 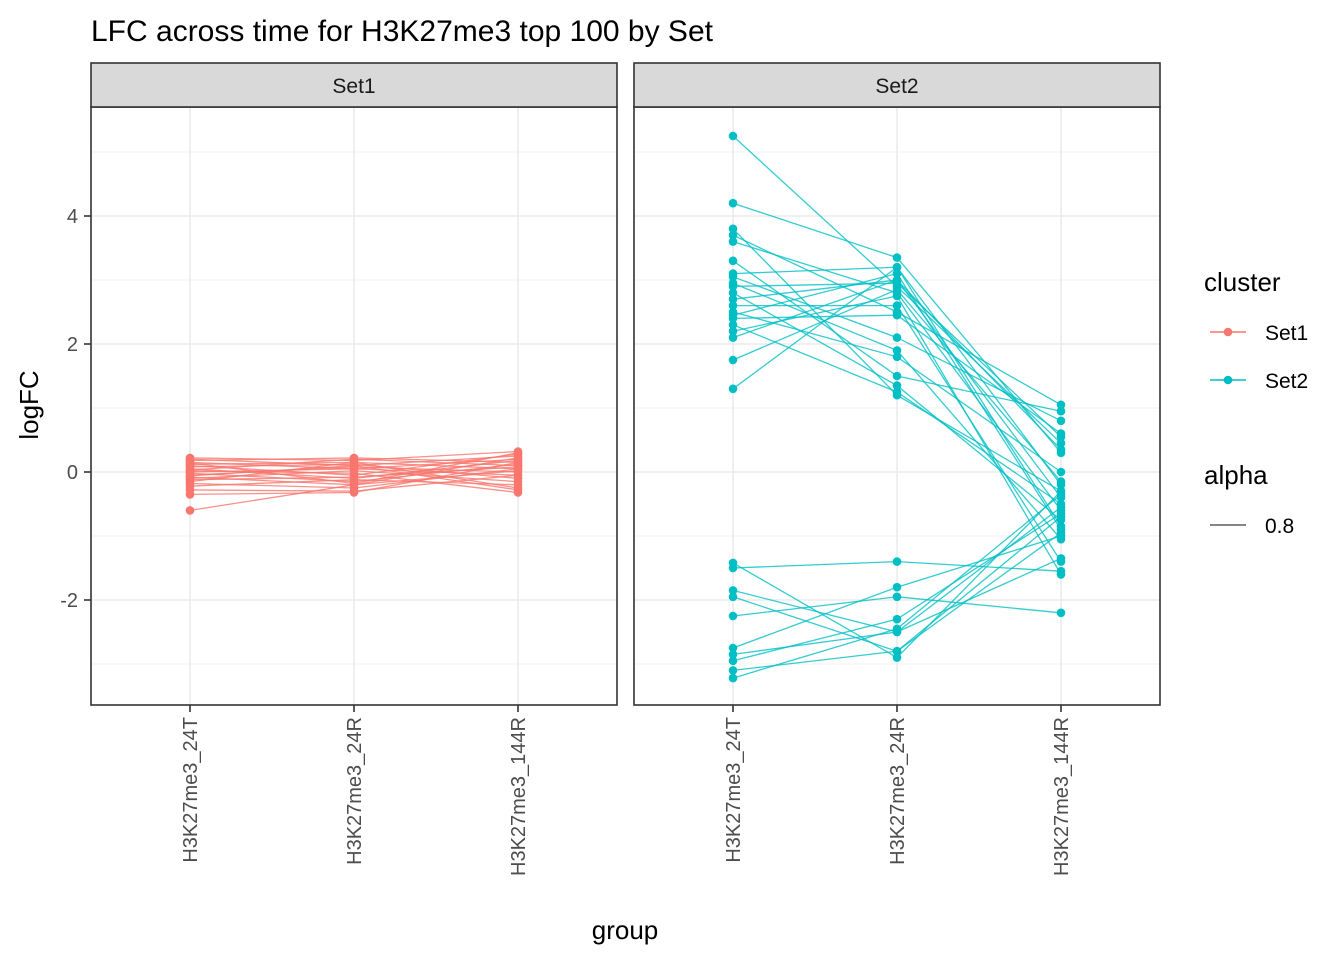 What do you see at coordinates (1286, 381) in the screenshot?
I see `legend-item-label: Set2` at bounding box center [1286, 381].